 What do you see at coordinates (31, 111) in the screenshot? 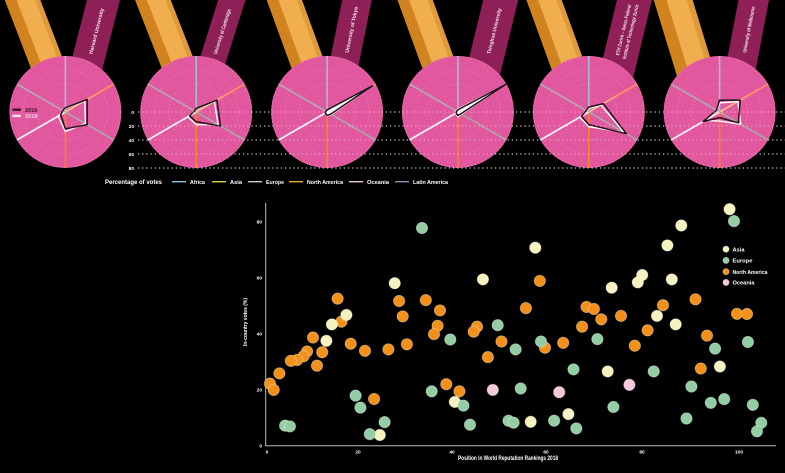
I see `svg-text: 2016` at bounding box center [31, 111].